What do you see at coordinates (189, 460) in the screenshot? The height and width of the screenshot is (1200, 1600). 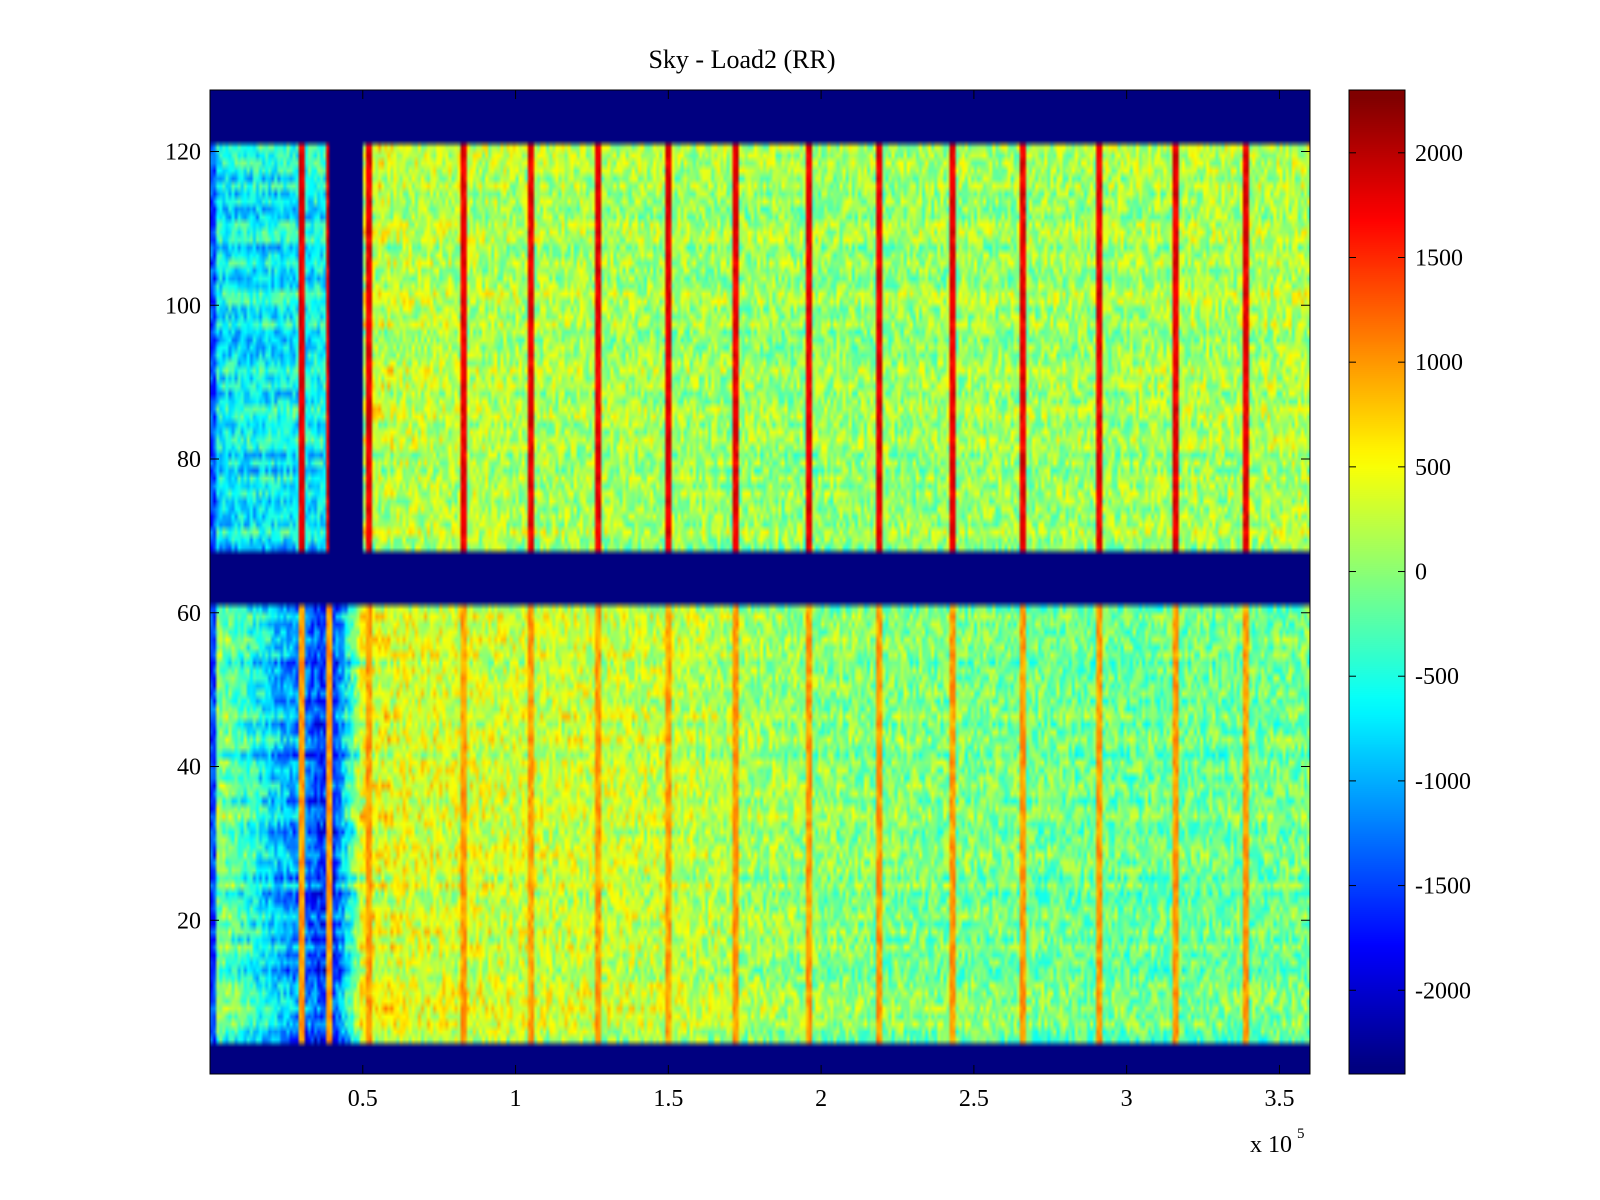 I see `y-tick-label: 80` at bounding box center [189, 460].